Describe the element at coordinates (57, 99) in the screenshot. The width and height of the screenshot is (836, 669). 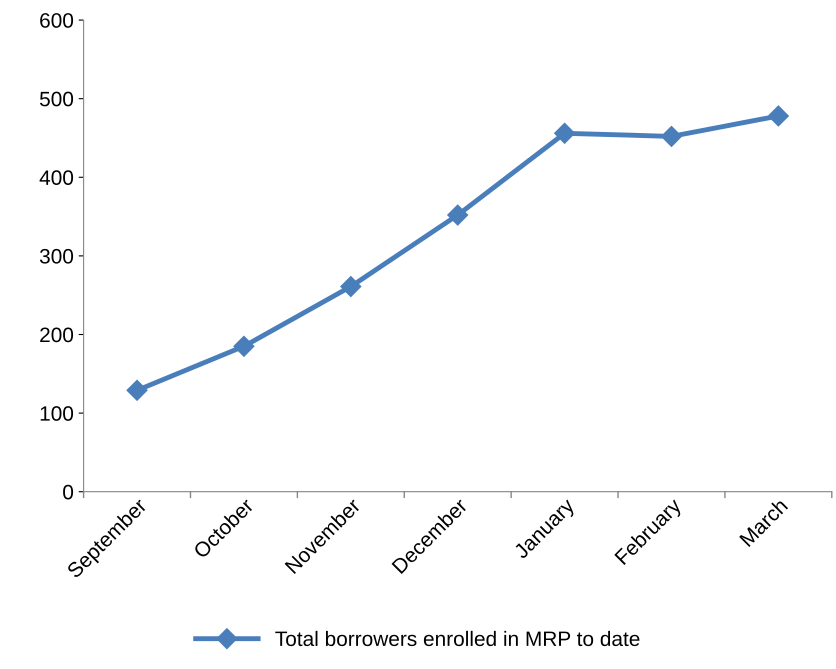
I see `y-tick-label: 500` at that location.